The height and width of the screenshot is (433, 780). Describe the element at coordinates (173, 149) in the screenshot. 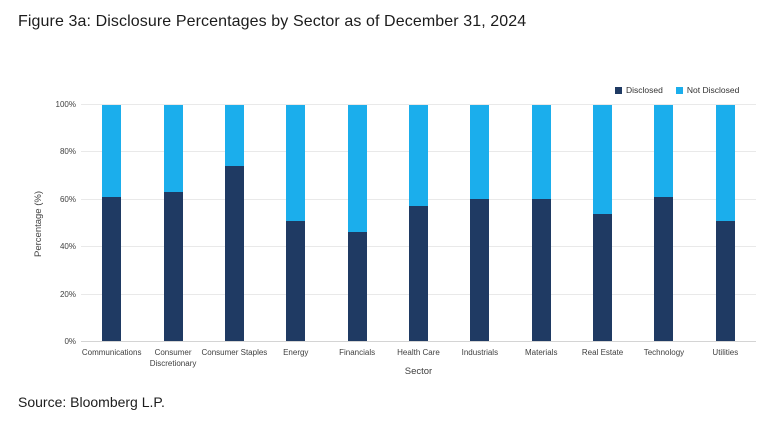

I see `segment-not-disclosed-consumer-discretionary` at that location.